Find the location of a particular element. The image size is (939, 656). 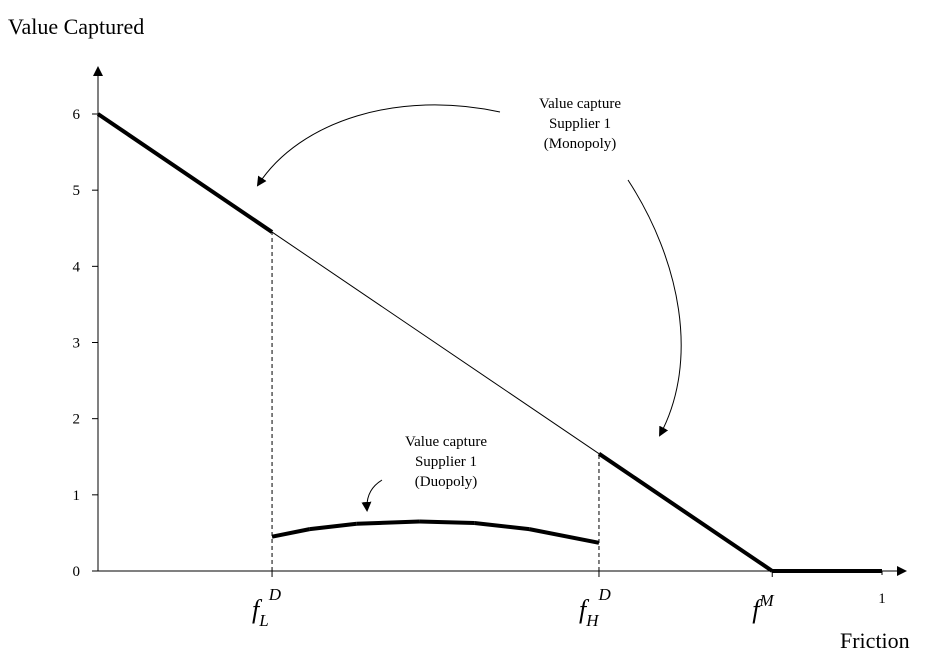

y-tick-label: 2 is located at coordinates (77, 420).